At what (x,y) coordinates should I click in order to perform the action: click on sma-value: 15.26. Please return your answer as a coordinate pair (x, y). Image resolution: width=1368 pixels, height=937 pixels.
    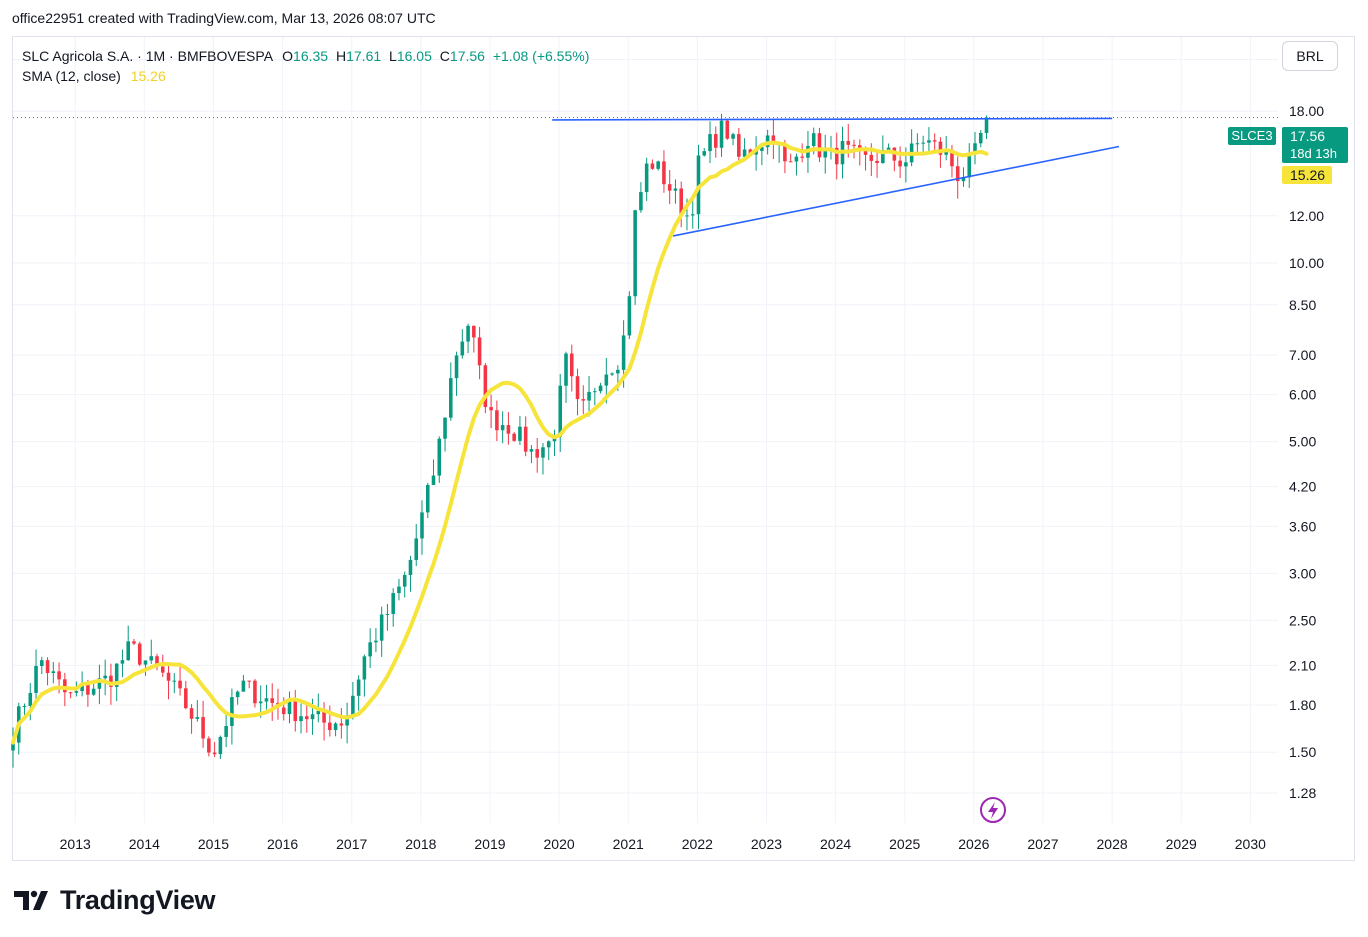
    Looking at the image, I should click on (148, 76).